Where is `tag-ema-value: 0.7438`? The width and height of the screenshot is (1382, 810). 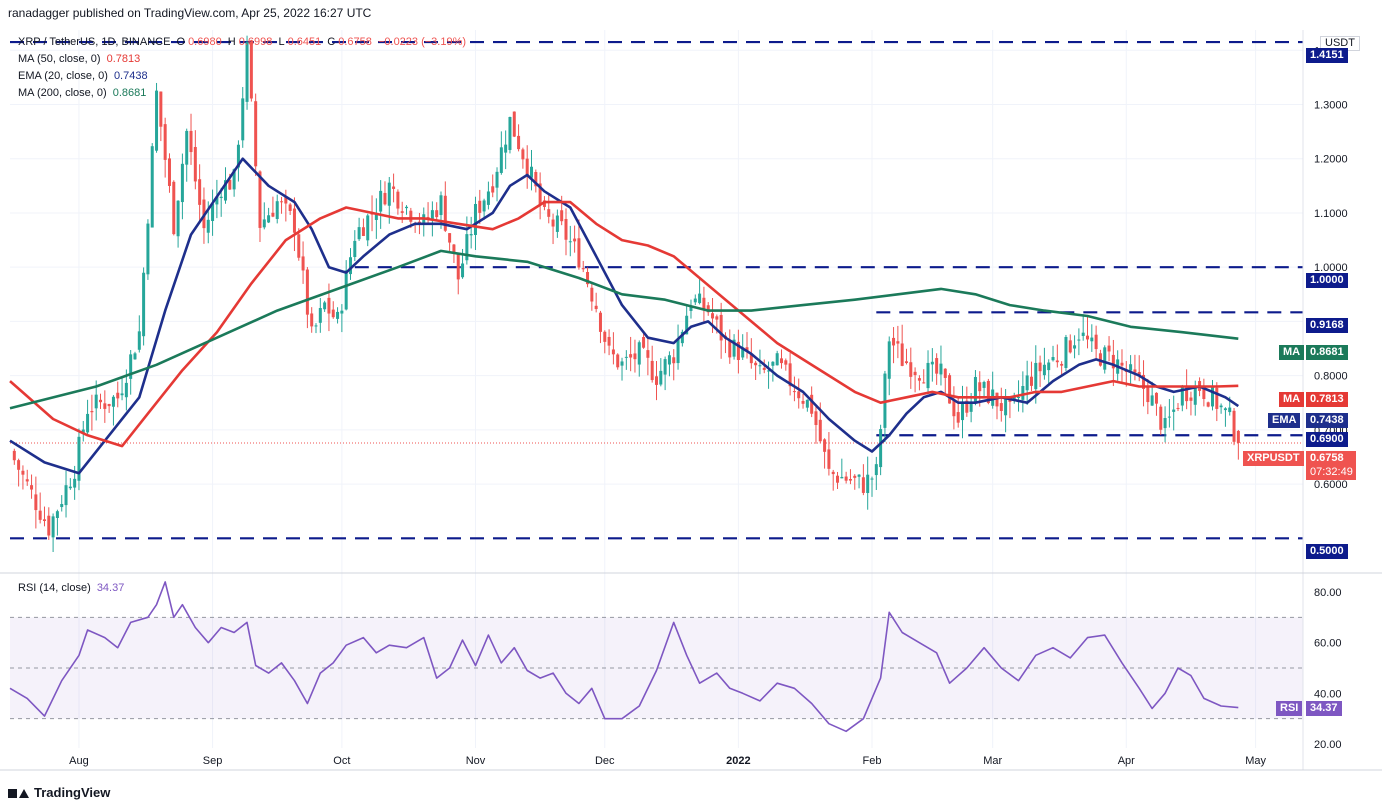 tag-ema-value: 0.7438 is located at coordinates (1327, 420).